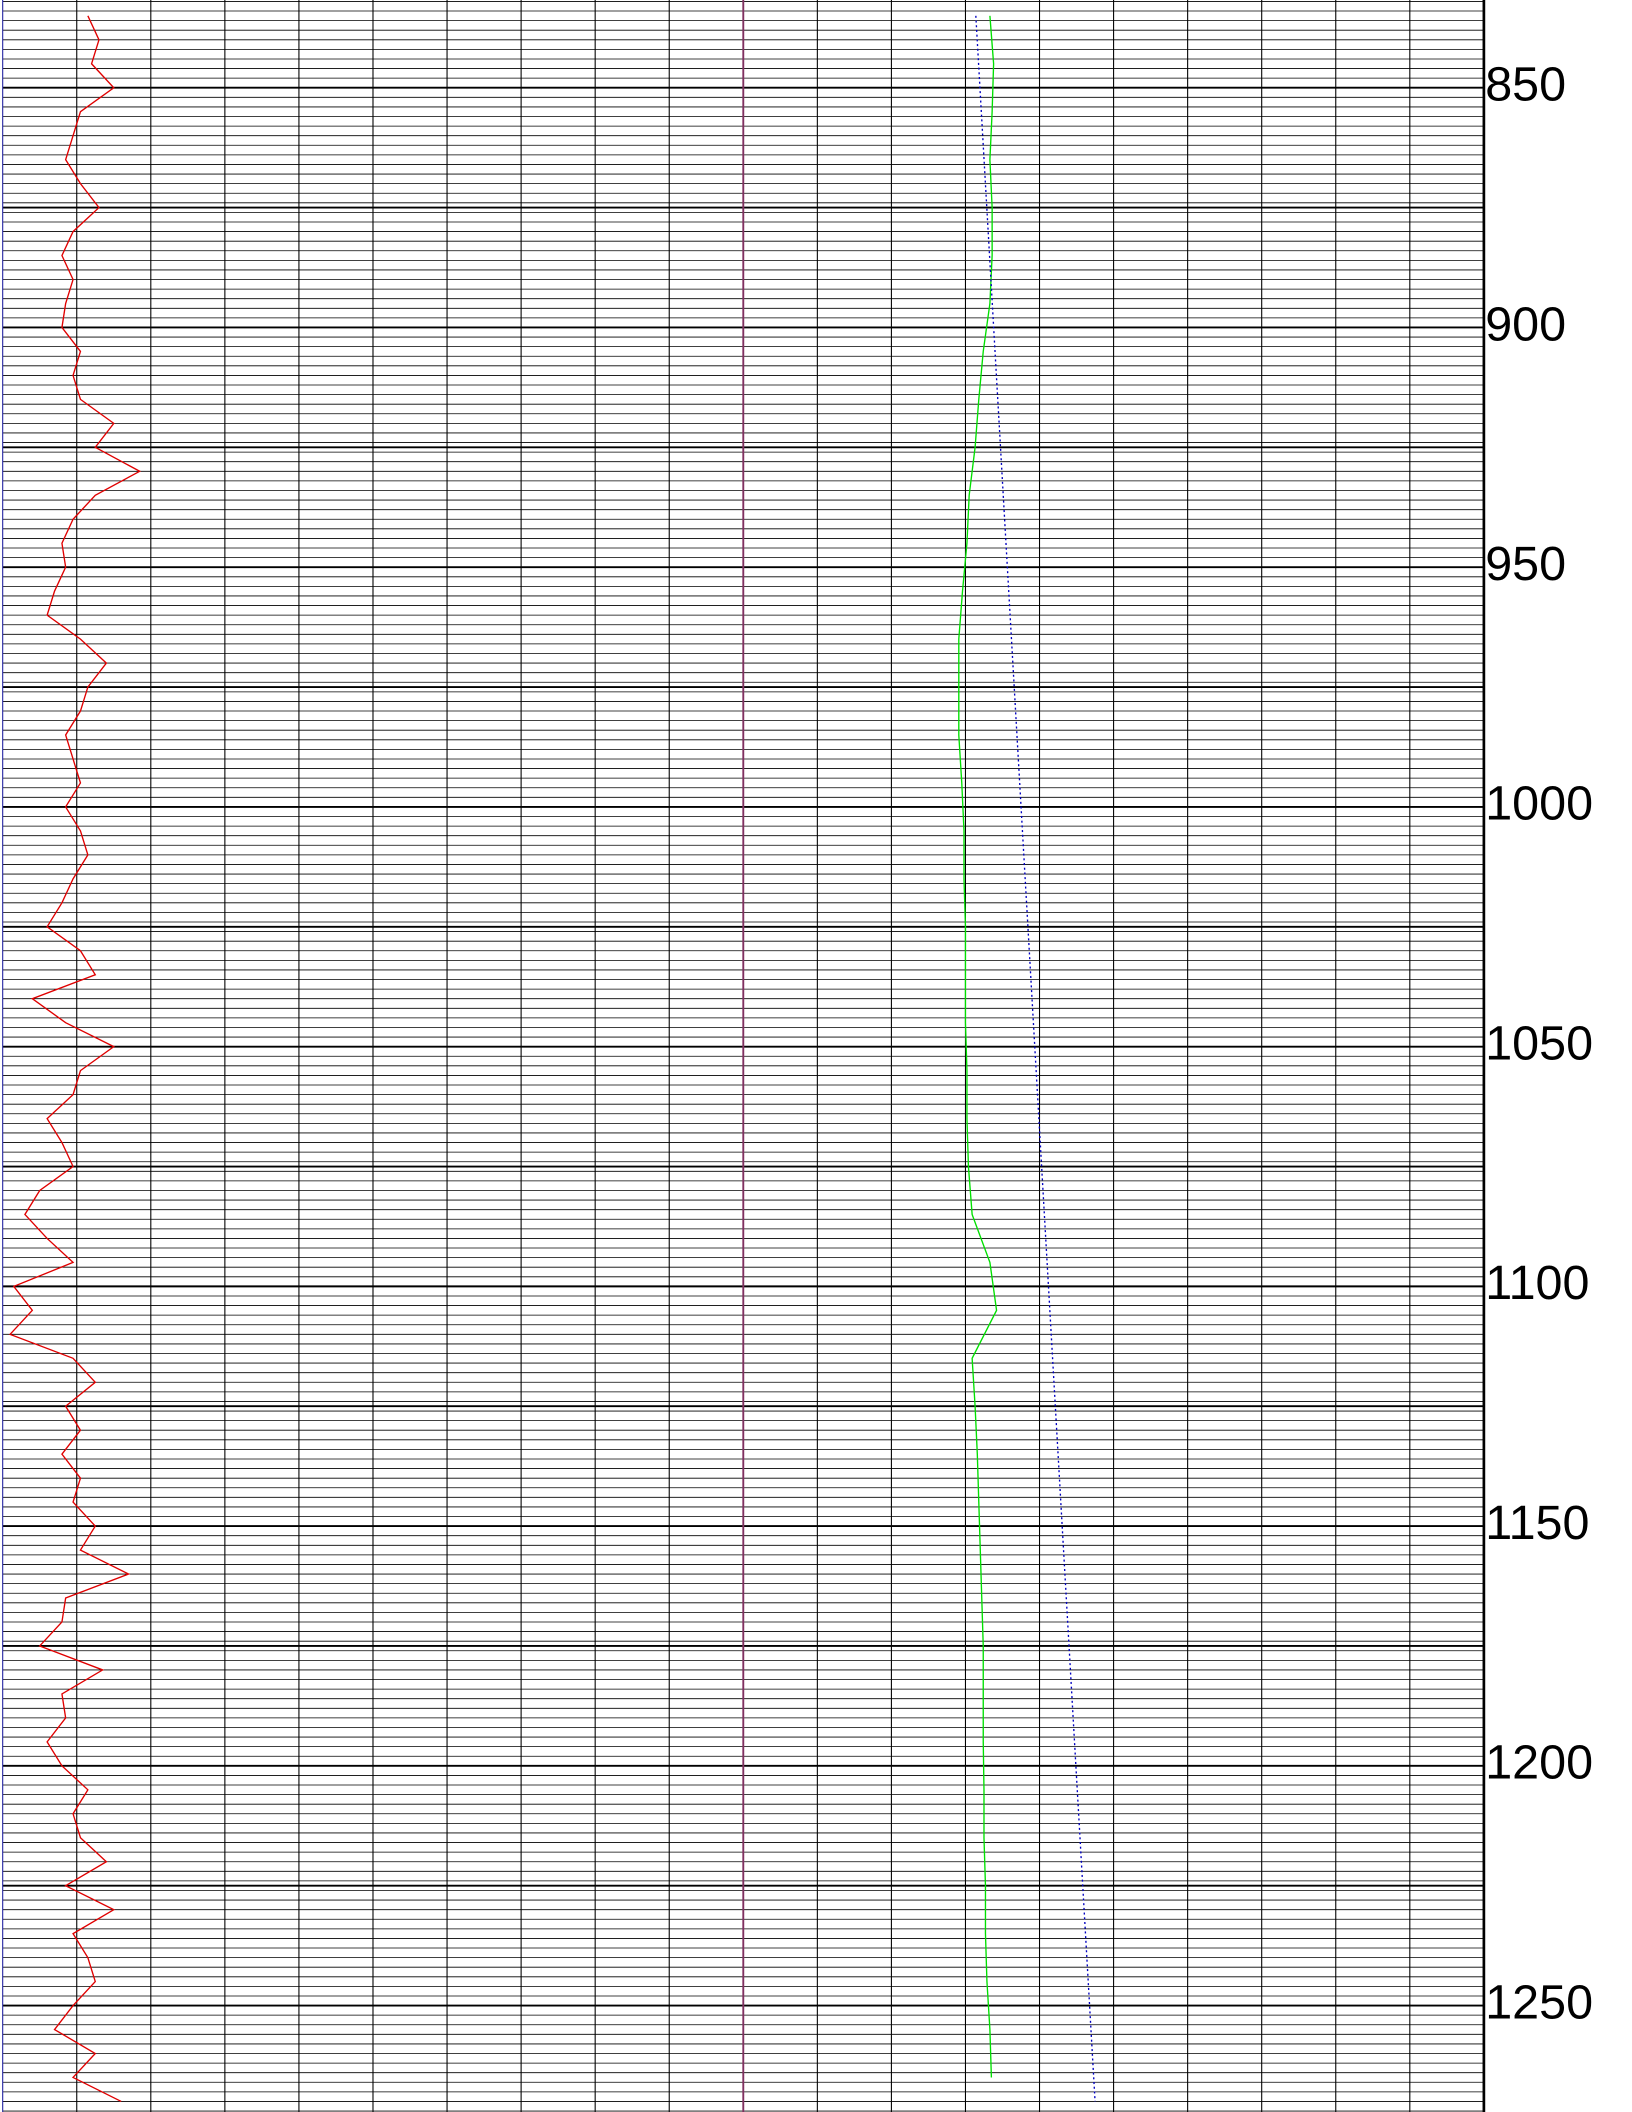 Image resolution: width=1632 pixels, height=2112 pixels. I want to click on depth-label: 1250, so click(1539, 2002).